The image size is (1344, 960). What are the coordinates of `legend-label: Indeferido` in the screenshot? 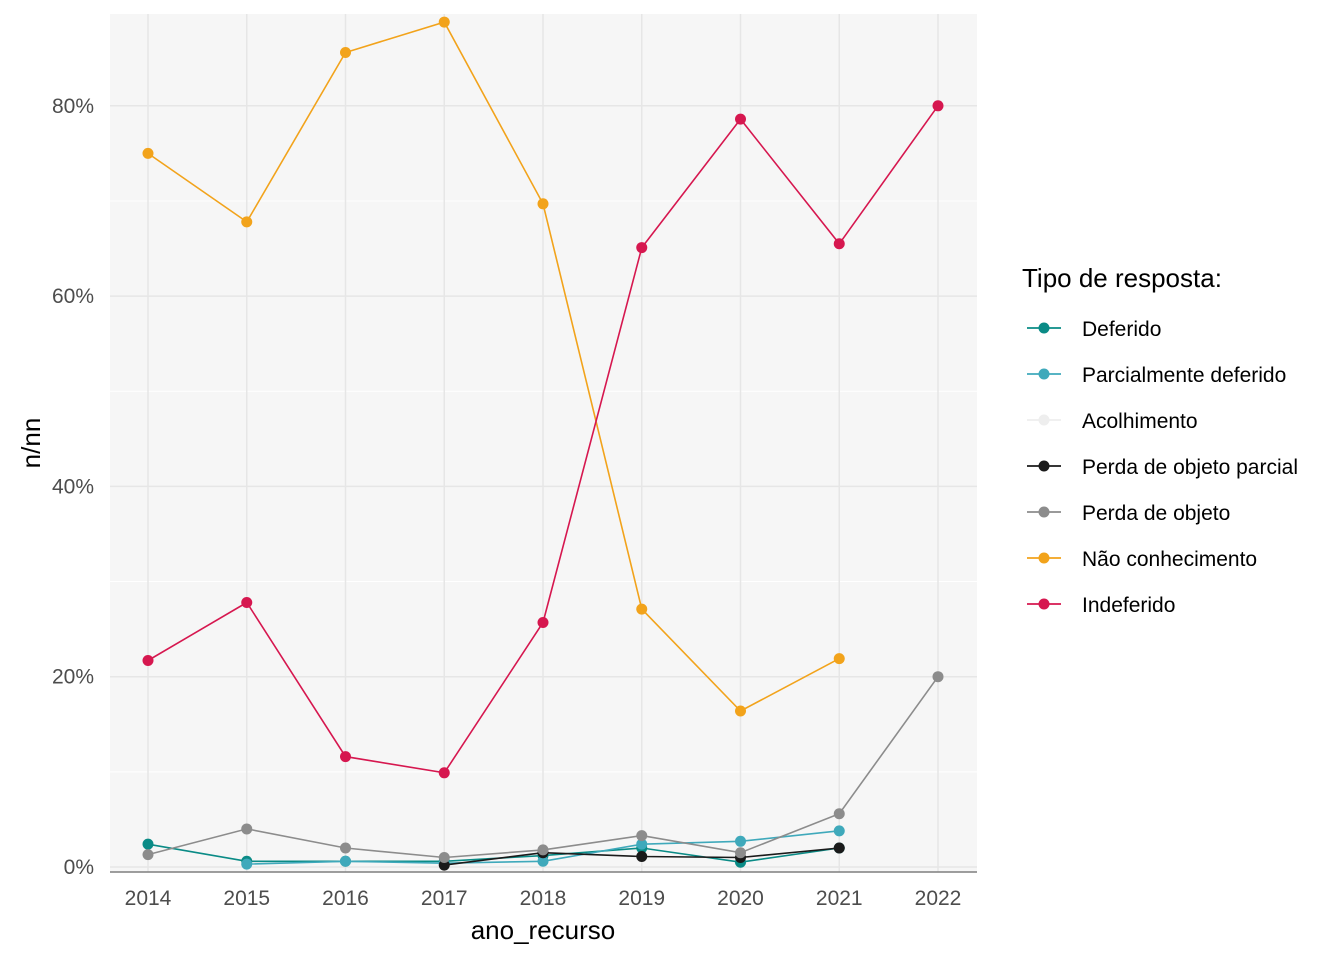 It's located at (1128, 605).